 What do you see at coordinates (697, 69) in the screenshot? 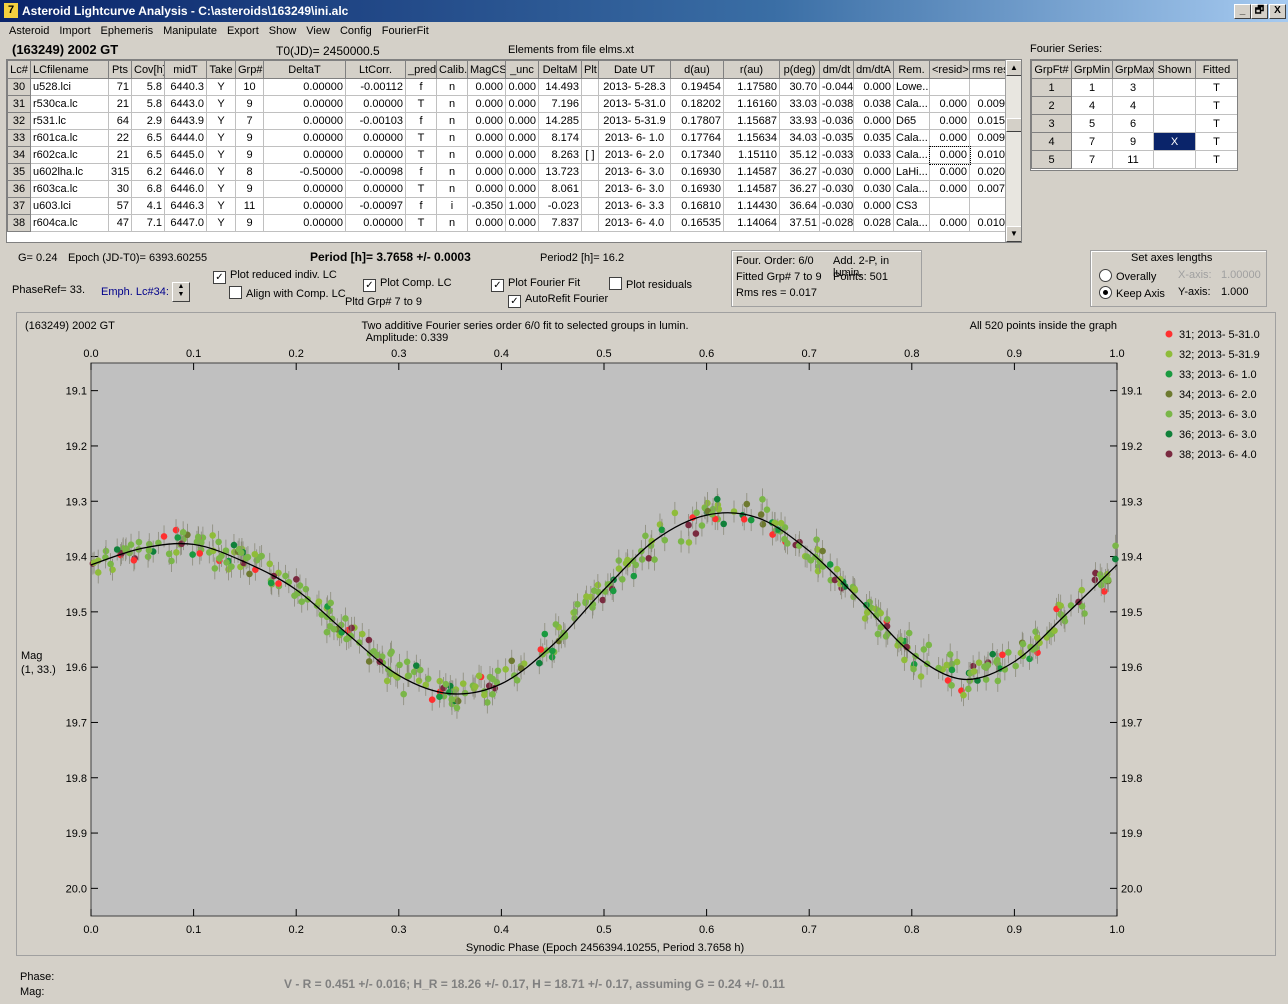
I see `lc-column-header: d(au)` at bounding box center [697, 69].